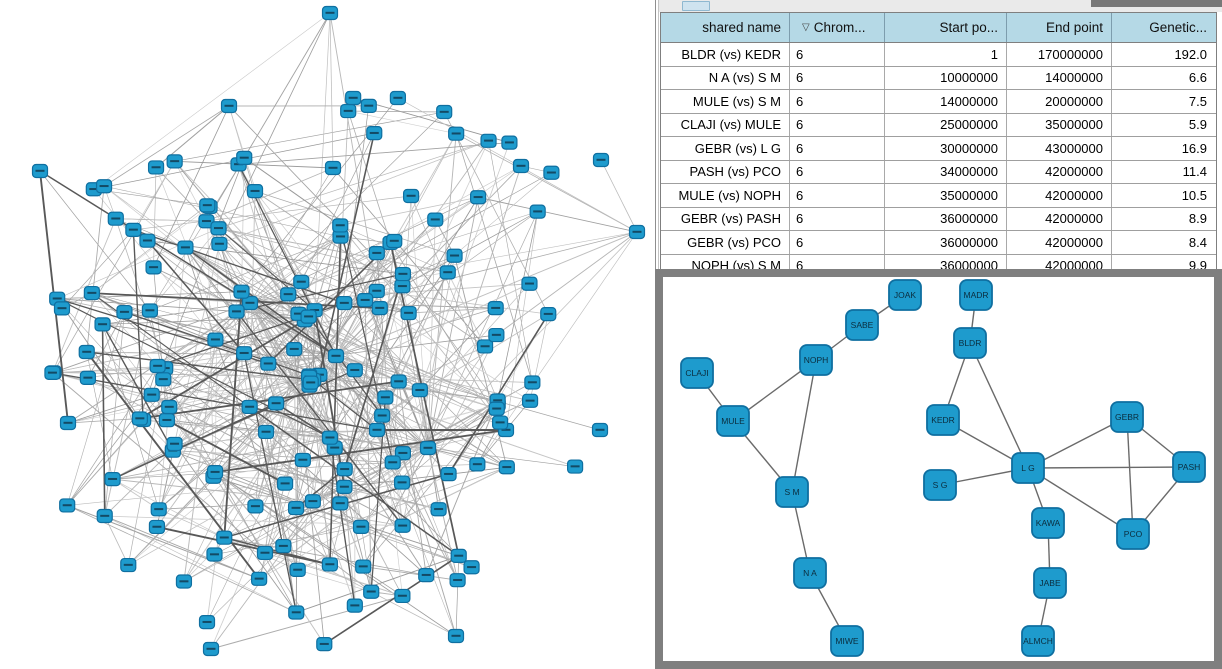 Image resolution: width=1222 pixels, height=669 pixels. I want to click on table-row: GEBR (vs) PASH 6 36000000 42000000 8.9, so click(938, 219).